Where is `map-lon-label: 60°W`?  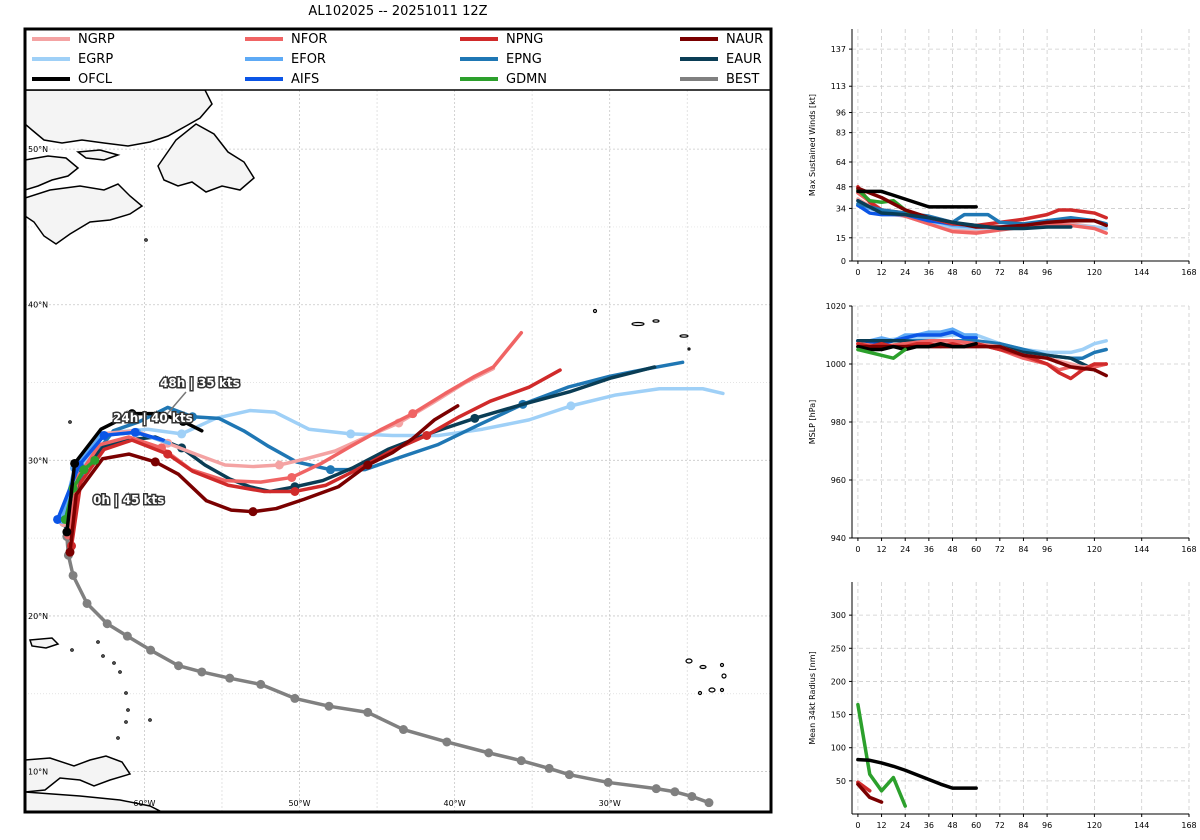 map-lon-label: 60°W is located at coordinates (144, 803).